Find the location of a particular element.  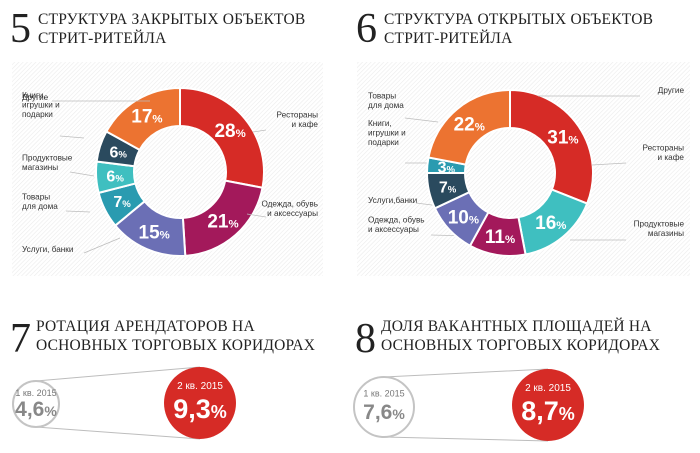

category-label: Услуги,банки is located at coordinates (392, 200).